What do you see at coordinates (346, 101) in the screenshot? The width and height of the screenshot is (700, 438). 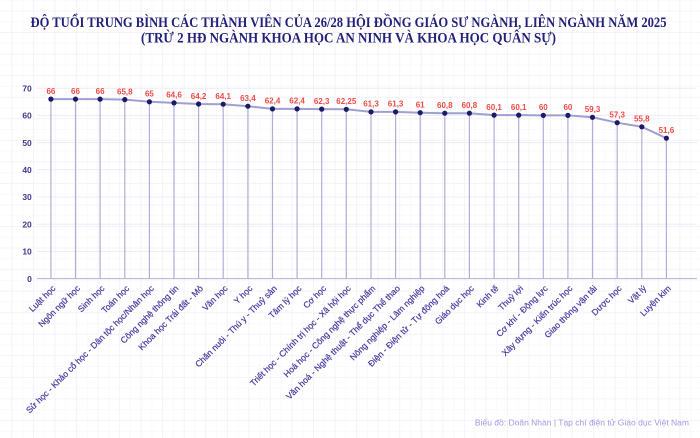 I see `svg-text: 62,25` at bounding box center [346, 101].